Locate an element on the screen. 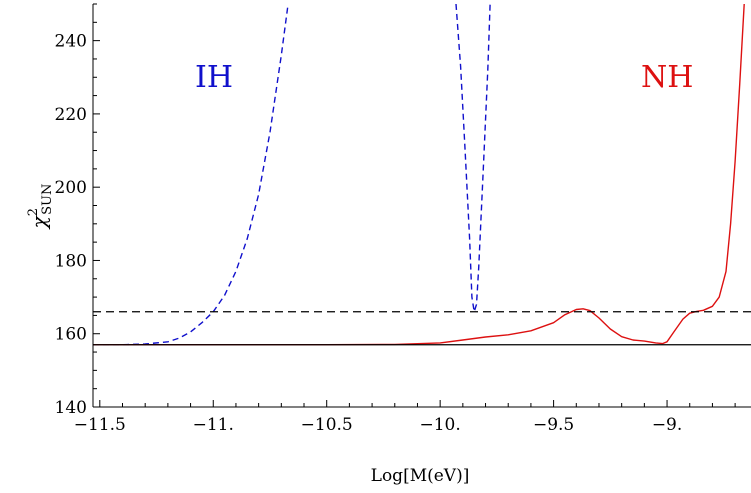  svg-text: χ2SUN is located at coordinates (40, 207).